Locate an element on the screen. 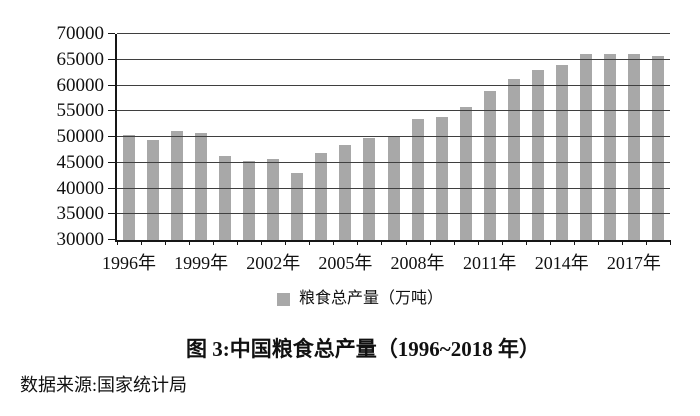 Image resolution: width=700 pixels, height=416 pixels. bar-2005 is located at coordinates (345, 192).